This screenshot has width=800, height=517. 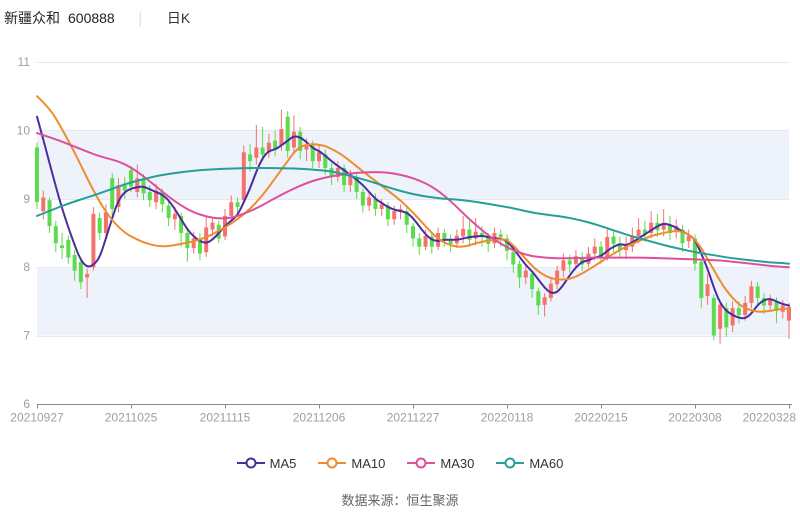 What do you see at coordinates (32, 18) in the screenshot?
I see `stock-name: 新疆众和` at bounding box center [32, 18].